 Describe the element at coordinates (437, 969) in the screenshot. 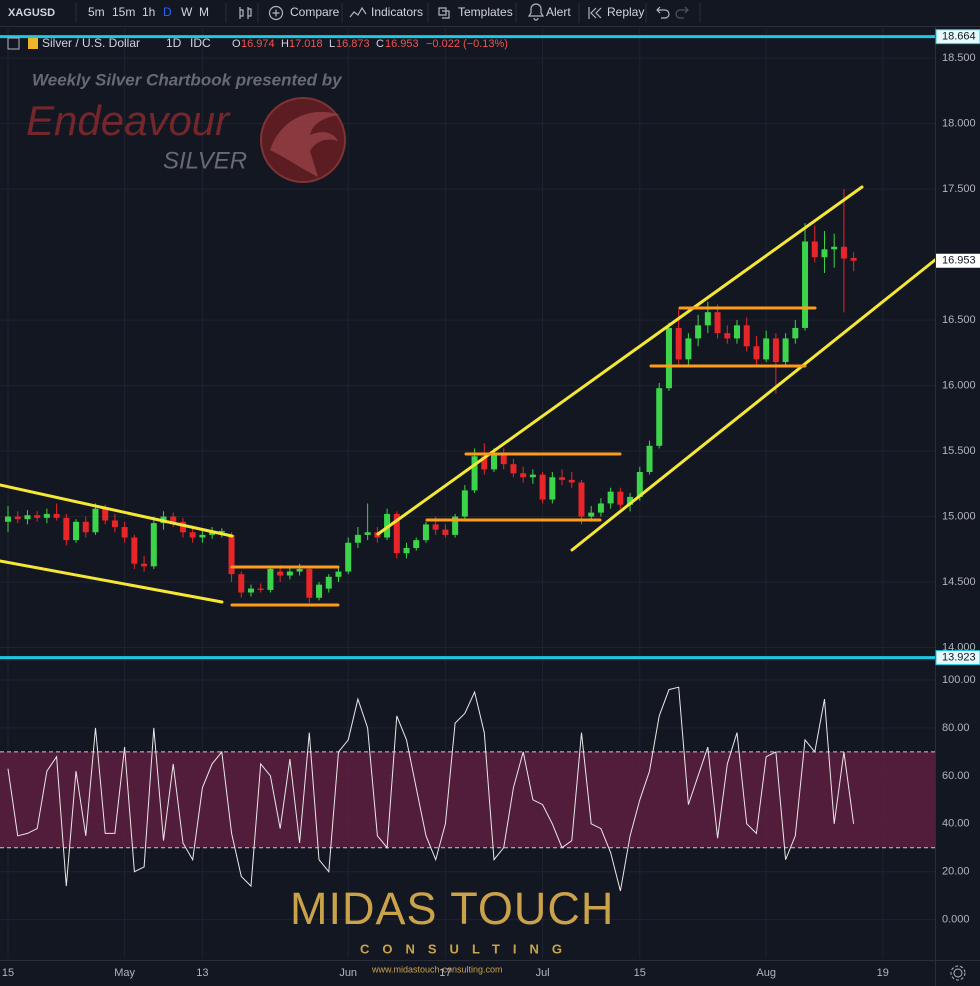

I see `watermark-url: www.midastouch-consulting.com` at that location.